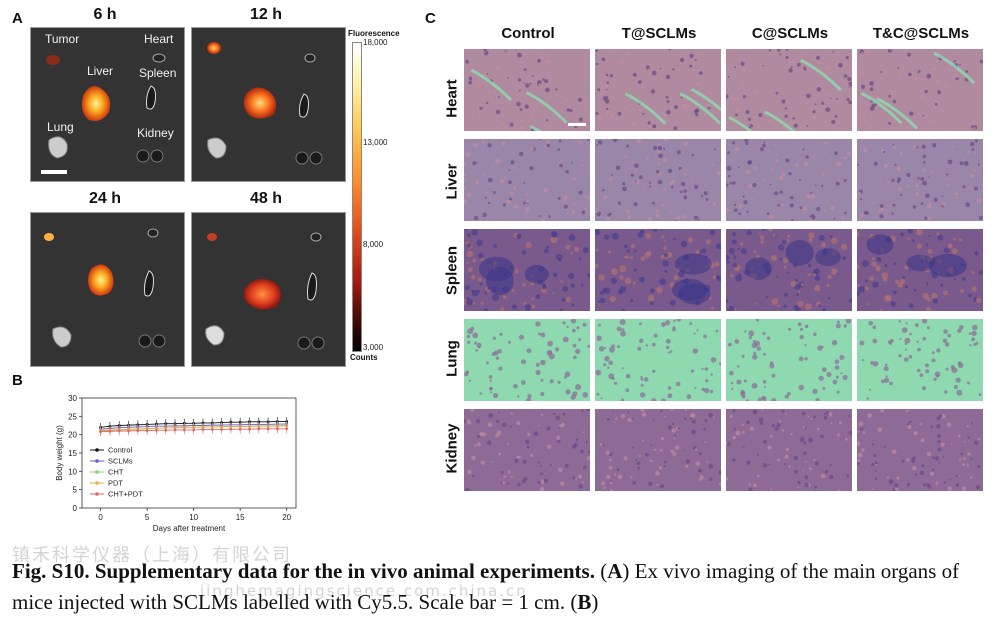  What do you see at coordinates (528, 33) in the screenshot?
I see `column-header-control: Control` at bounding box center [528, 33].